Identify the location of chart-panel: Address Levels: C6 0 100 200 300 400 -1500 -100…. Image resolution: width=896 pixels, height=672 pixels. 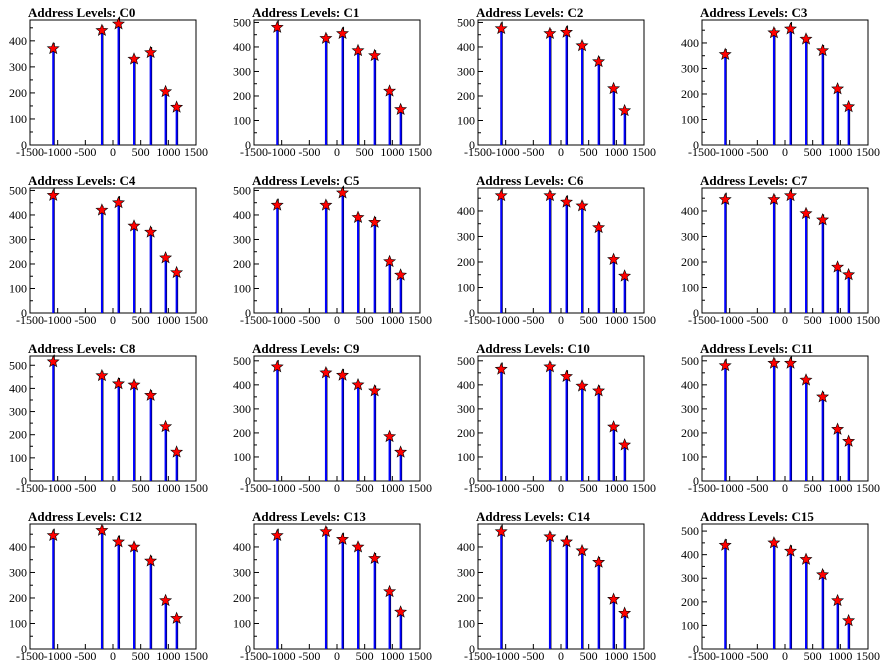
(560, 252).